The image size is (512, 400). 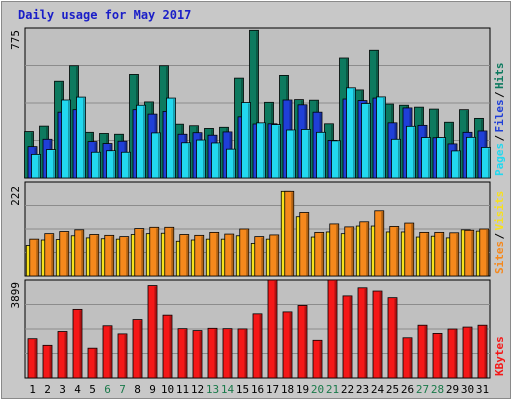 I want to click on x-tick-label-1: 1, so click(x=32, y=389).